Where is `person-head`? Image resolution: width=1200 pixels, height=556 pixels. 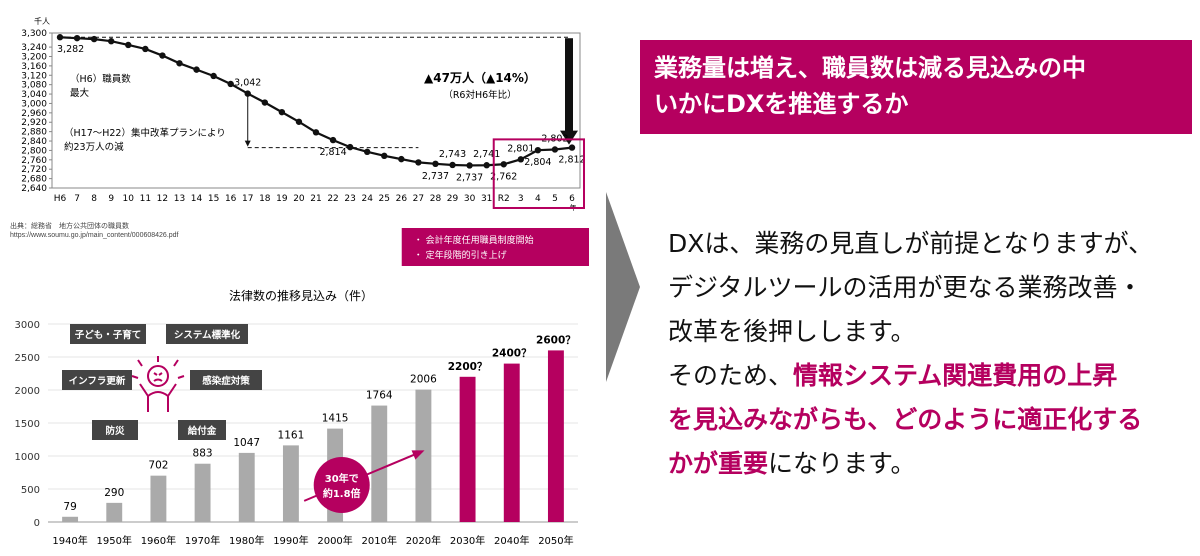
person-head is located at coordinates (158, 376).